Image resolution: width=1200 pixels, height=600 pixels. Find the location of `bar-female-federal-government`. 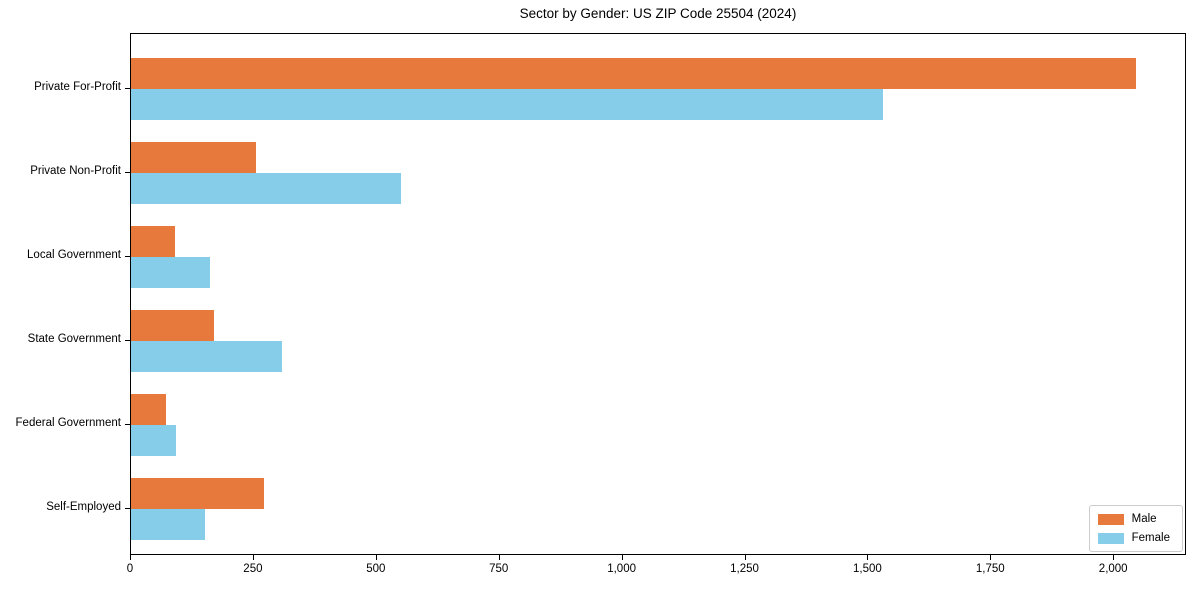

bar-female-federal-government is located at coordinates (154, 440).